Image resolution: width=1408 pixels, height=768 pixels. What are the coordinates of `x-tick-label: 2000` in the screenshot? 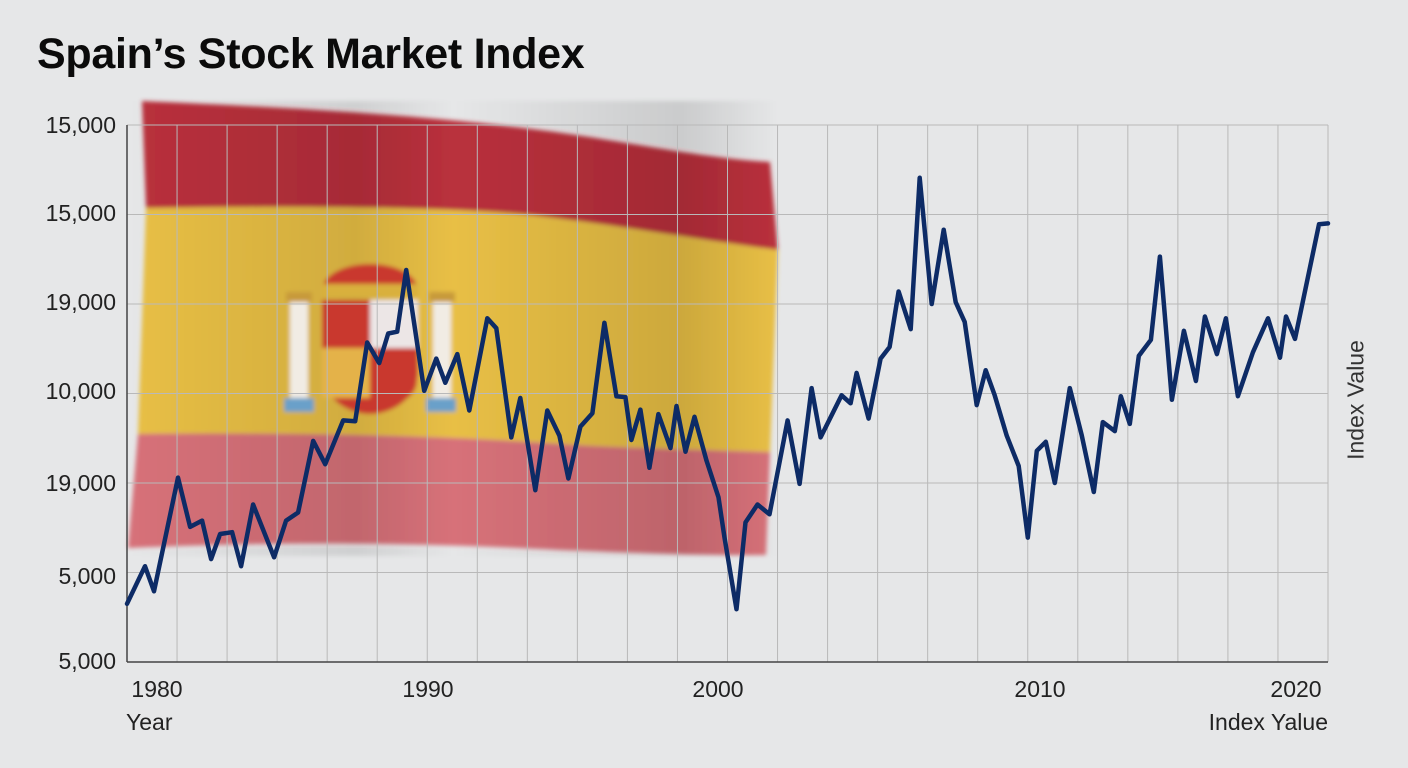 It's located at (718, 689).